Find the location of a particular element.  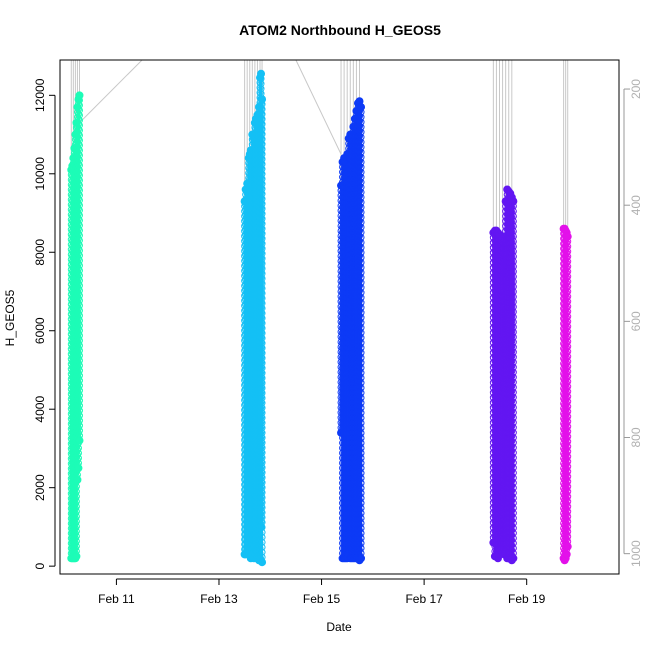

right-tick-label: 1000 is located at coordinates (636, 553).